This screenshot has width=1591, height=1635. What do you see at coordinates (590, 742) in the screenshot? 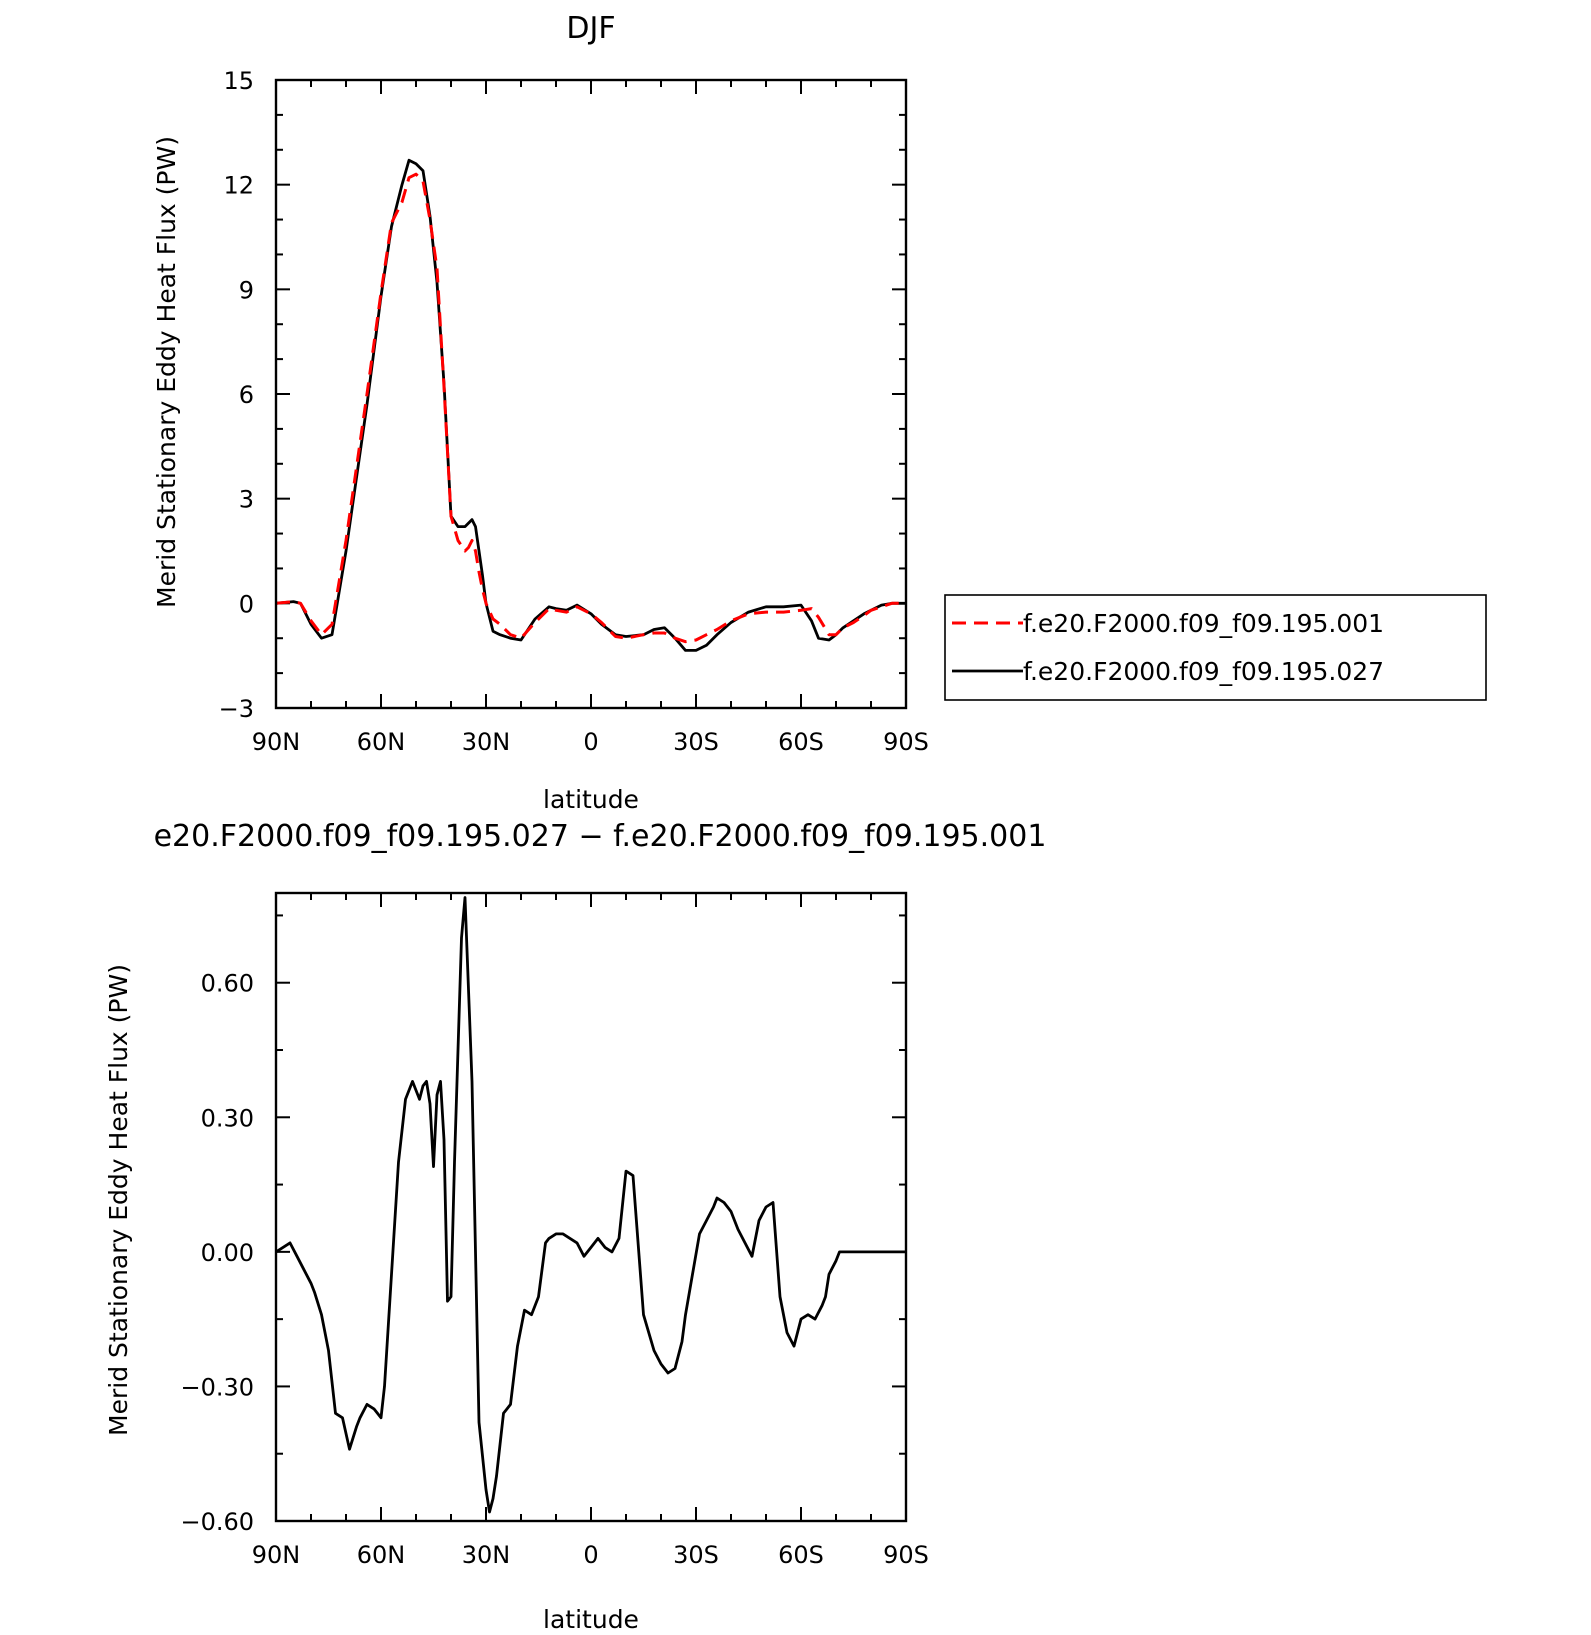
I see `top-x-tick-label: 0` at bounding box center [590, 742].